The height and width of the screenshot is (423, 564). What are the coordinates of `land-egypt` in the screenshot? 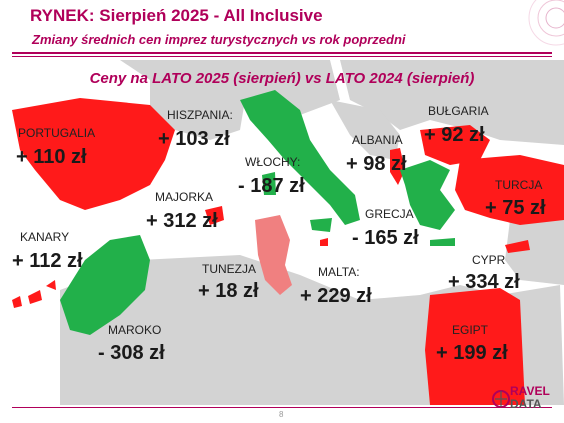 It's located at (475, 346).